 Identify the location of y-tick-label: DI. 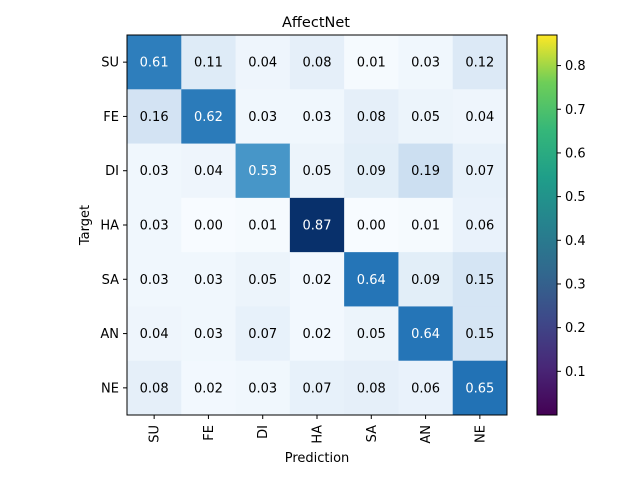
(112, 171).